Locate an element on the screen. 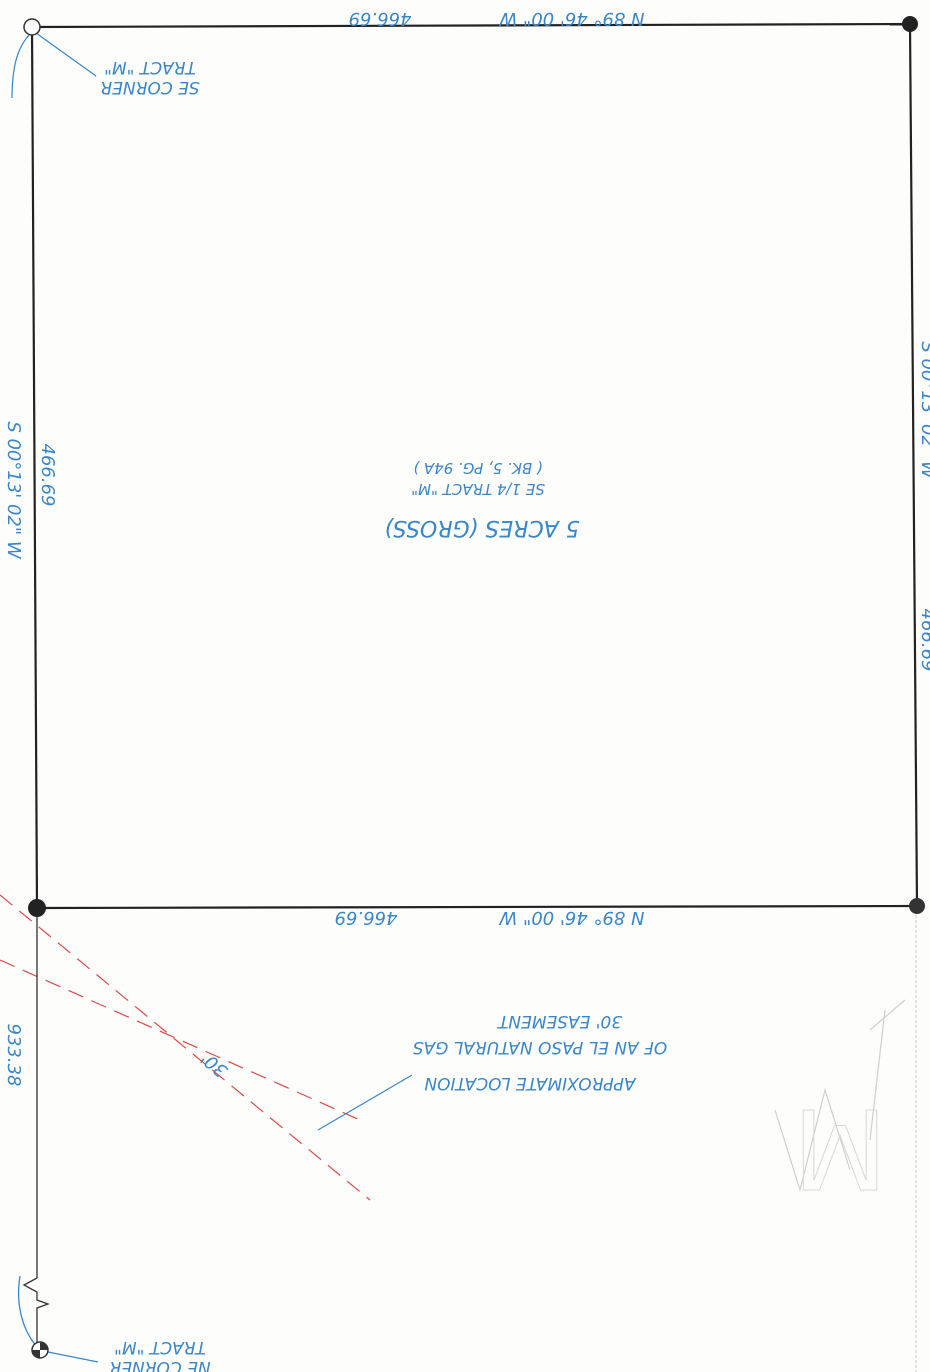 The height and width of the screenshot is (1372, 930). easement-leader-line is located at coordinates (365, 1102).